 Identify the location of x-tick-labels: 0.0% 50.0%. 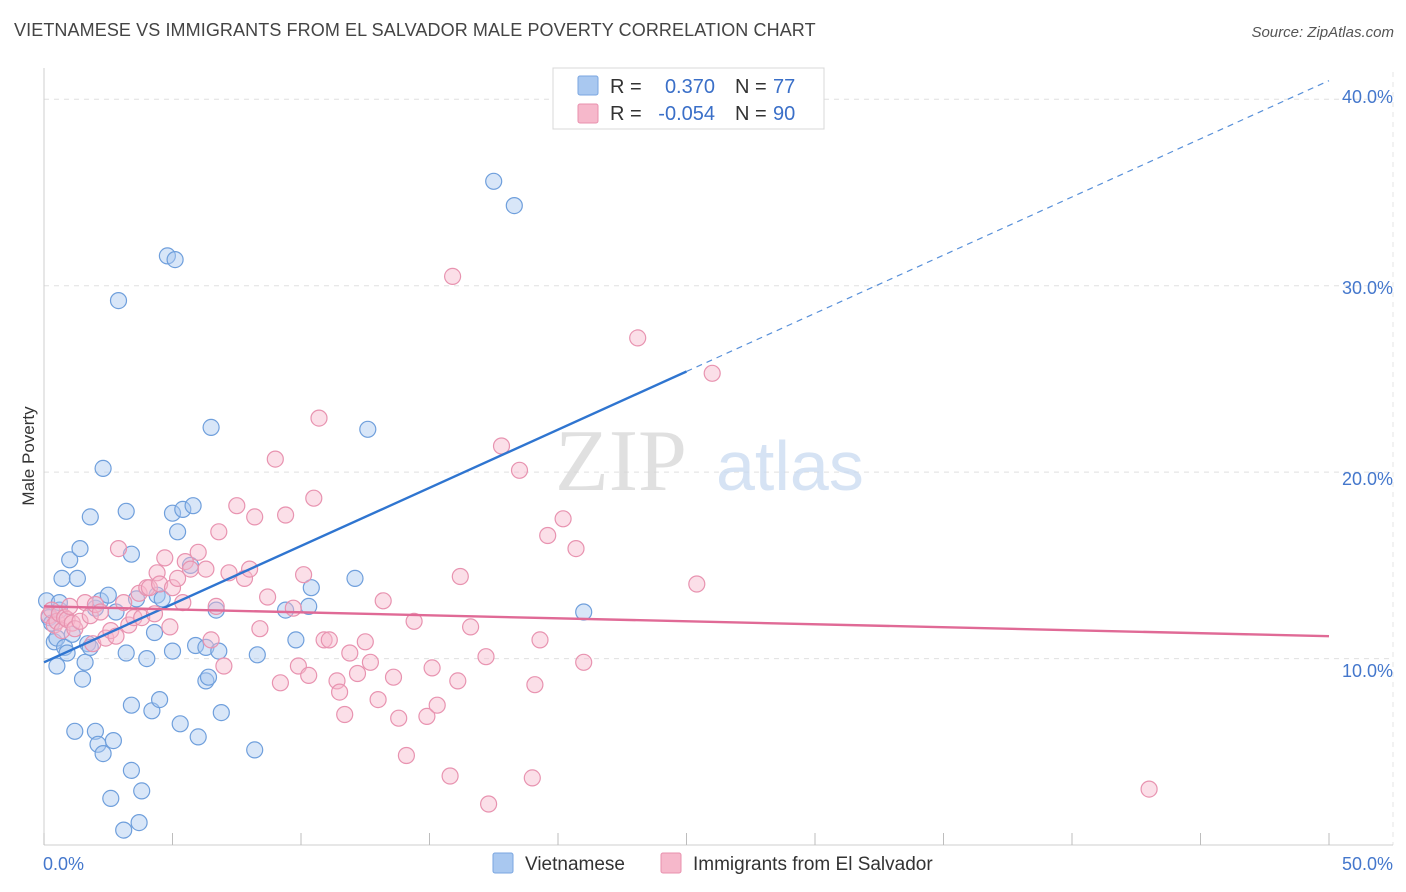
(718, 864).